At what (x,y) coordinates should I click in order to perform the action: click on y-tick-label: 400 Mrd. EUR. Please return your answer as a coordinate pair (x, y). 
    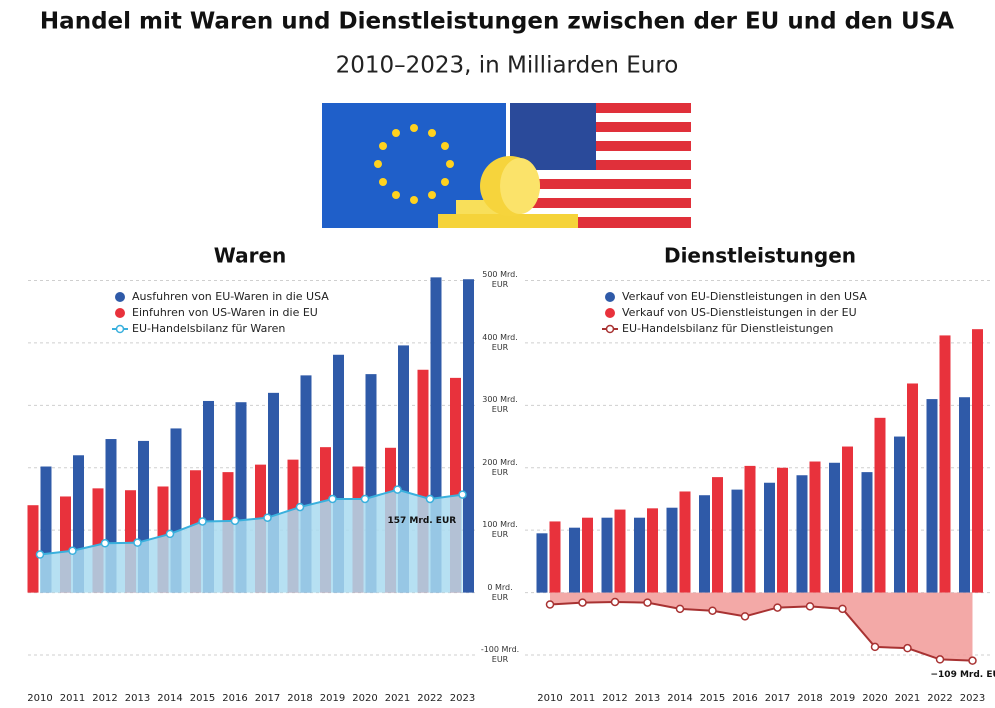
    Looking at the image, I should click on (500, 342).